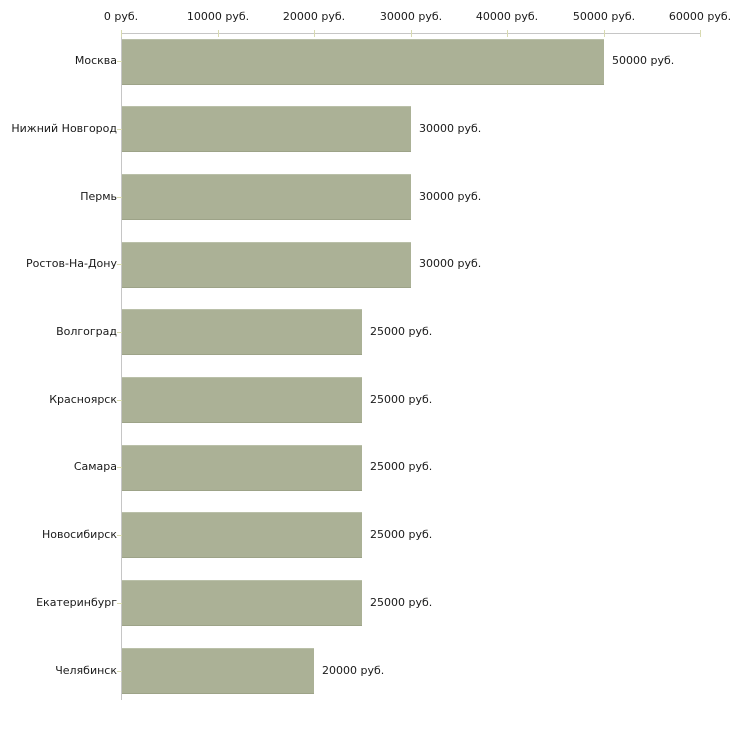 Image resolution: width=730 pixels, height=730 pixels. I want to click on category-label: Екатеринбург, so click(76, 602).